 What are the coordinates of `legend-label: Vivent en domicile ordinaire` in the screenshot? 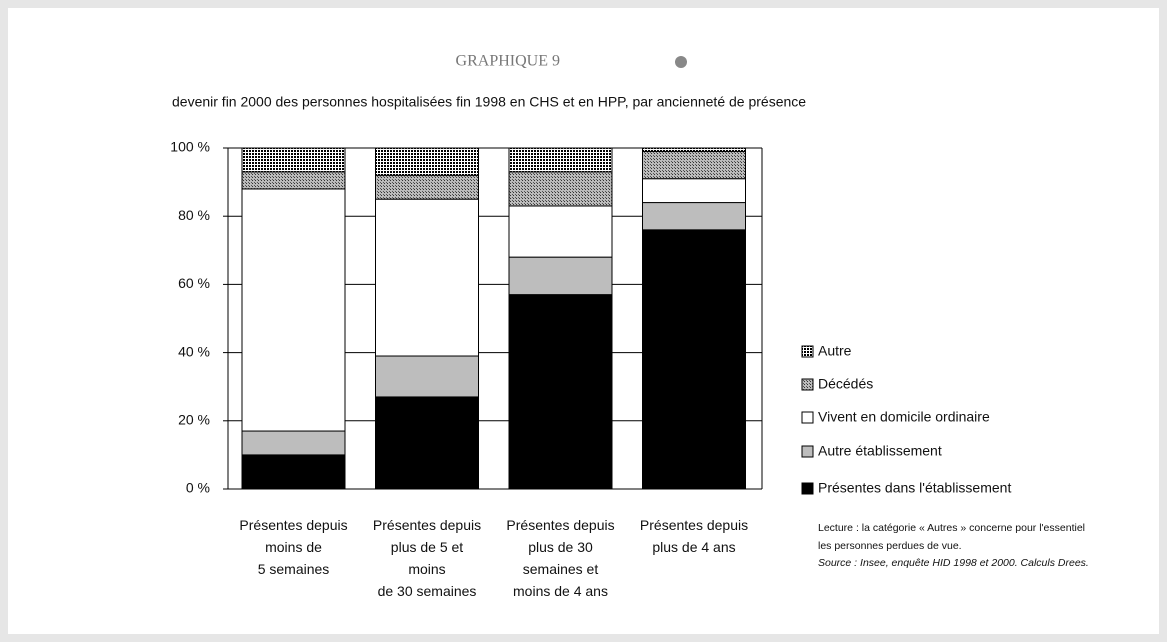 It's located at (904, 417).